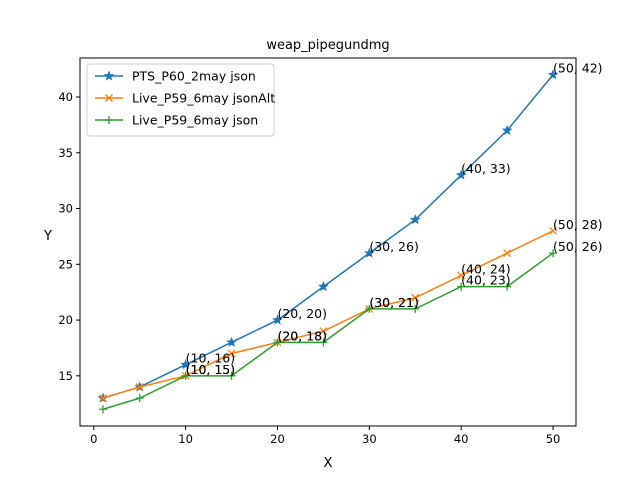  Describe the element at coordinates (203, 98) in the screenshot. I see `legend-label: Live_P59_6may jsonAlt` at that location.